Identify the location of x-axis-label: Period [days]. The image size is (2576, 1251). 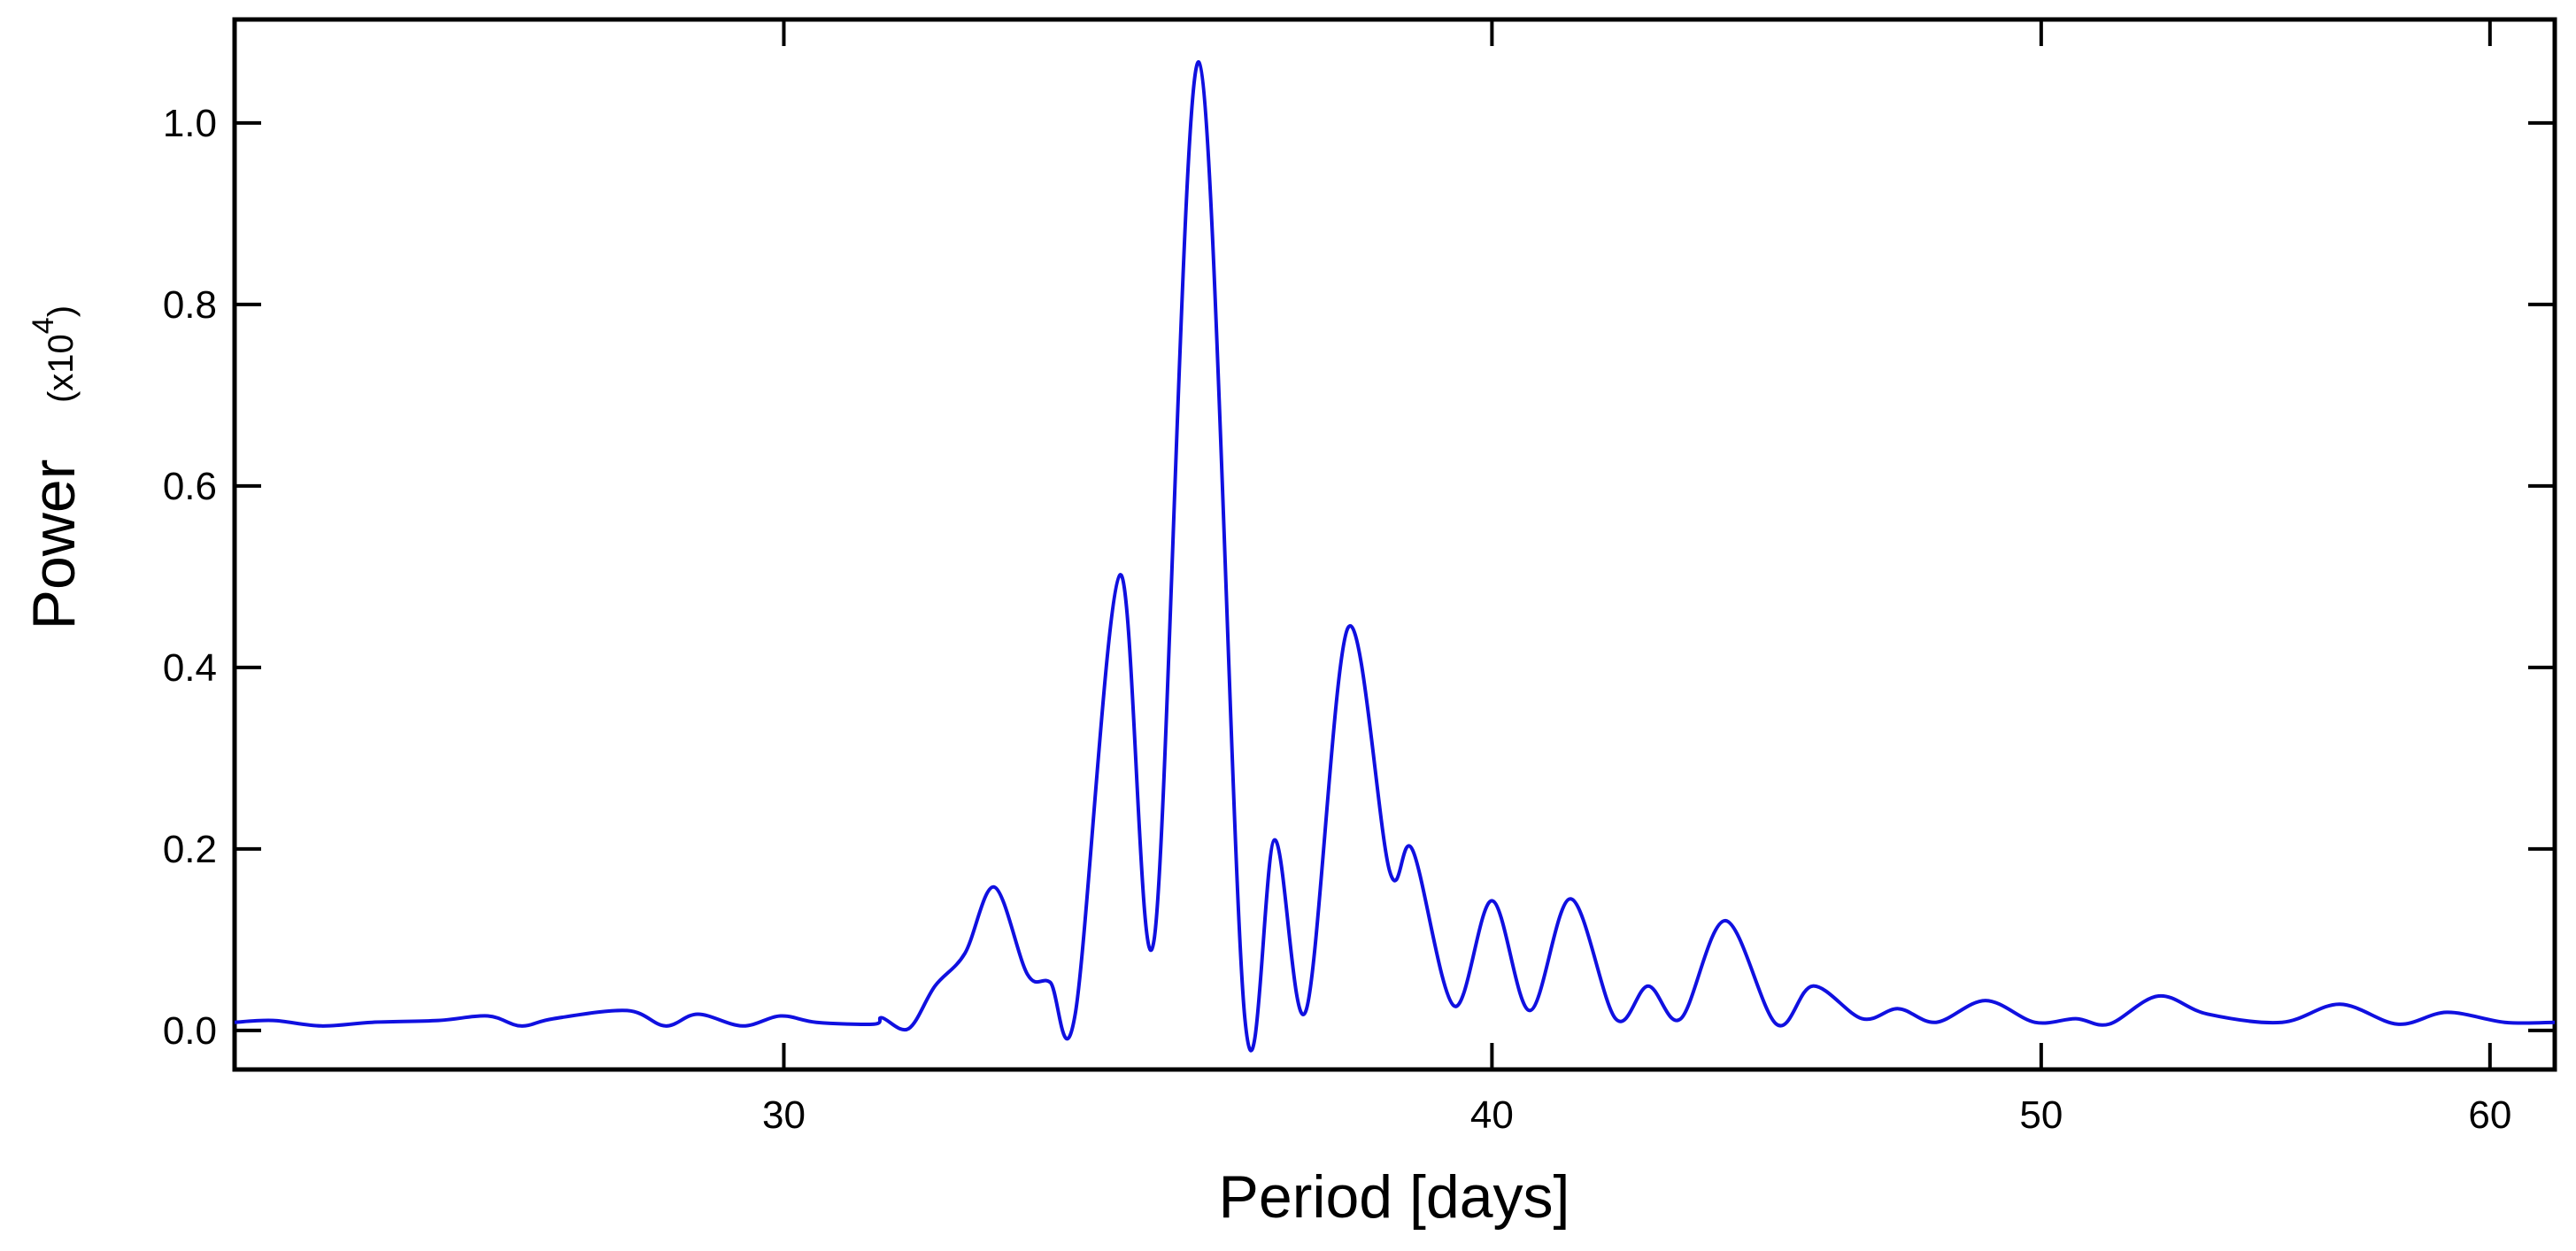
(1394, 1197).